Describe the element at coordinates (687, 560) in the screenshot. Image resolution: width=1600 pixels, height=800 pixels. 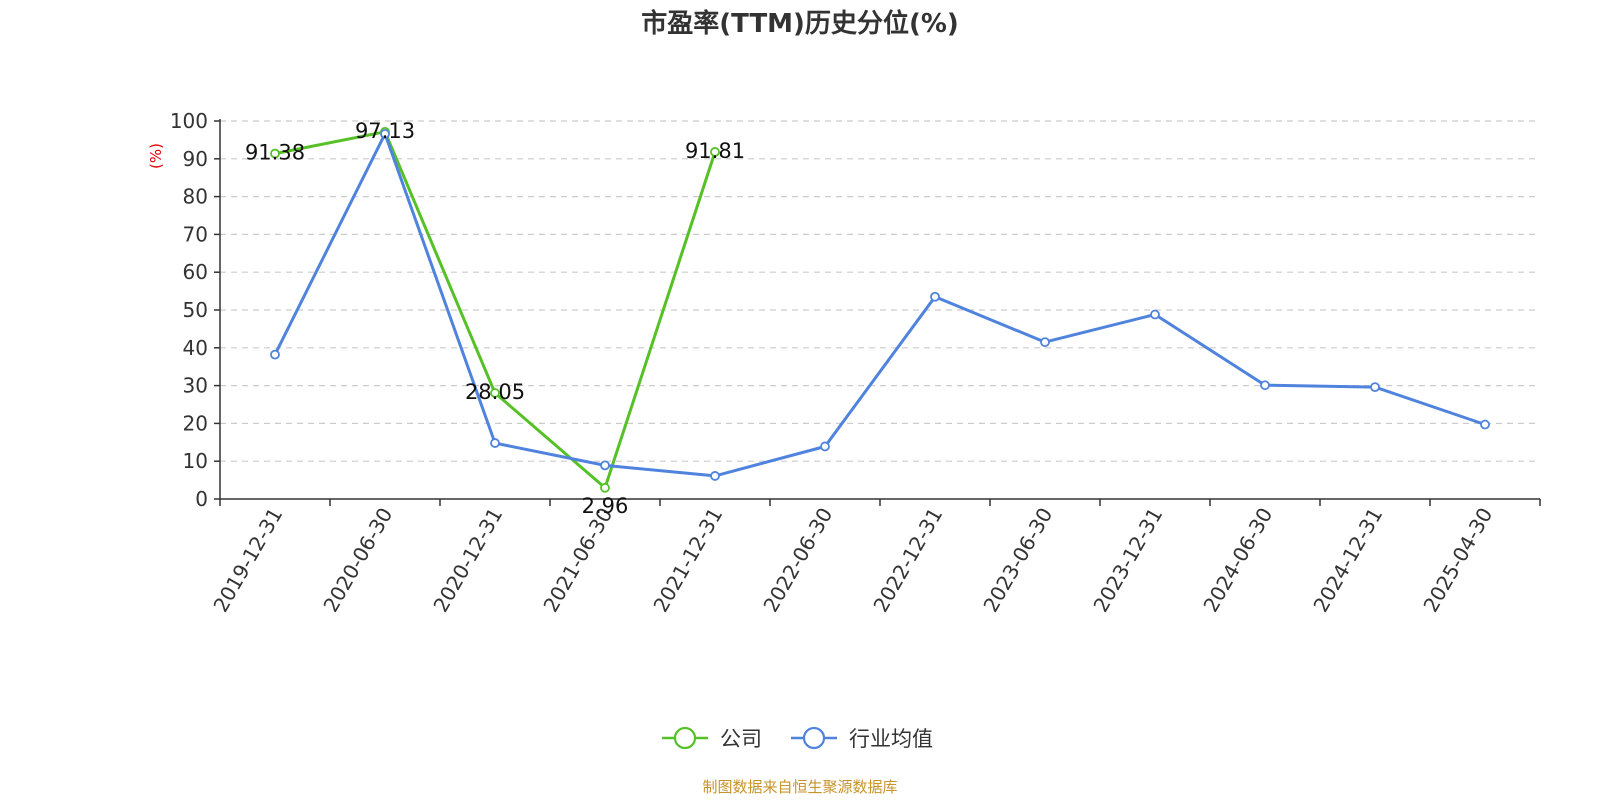
I see `x-tick-label: 2021-12-31` at that location.